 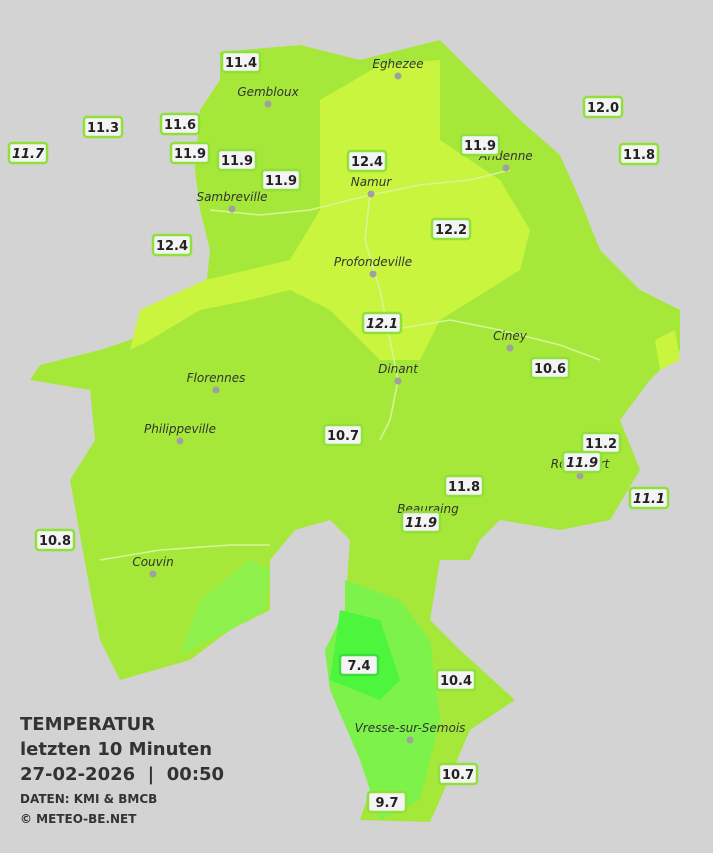 What do you see at coordinates (398, 369) in the screenshot?
I see `city-label: Dinant` at bounding box center [398, 369].